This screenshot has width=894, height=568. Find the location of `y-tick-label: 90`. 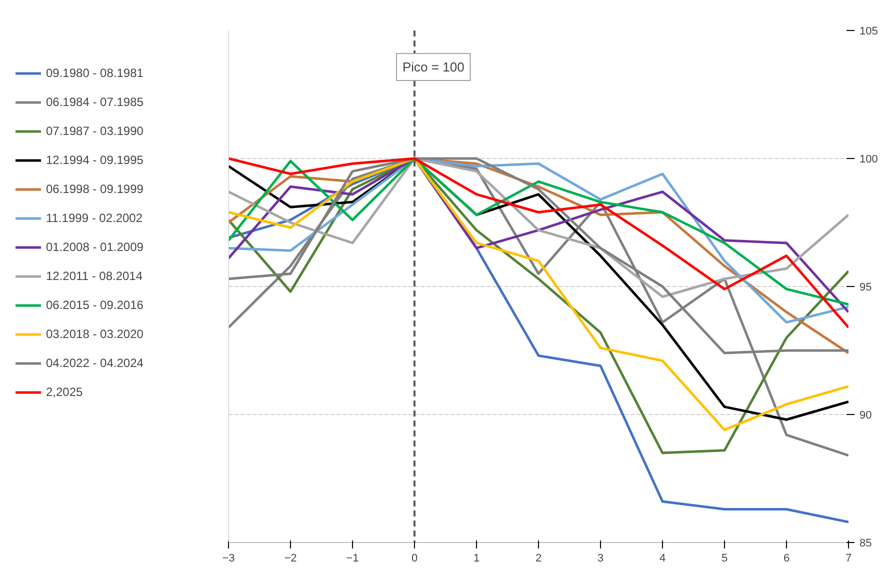

y-tick-label: 90 is located at coordinates (866, 416).